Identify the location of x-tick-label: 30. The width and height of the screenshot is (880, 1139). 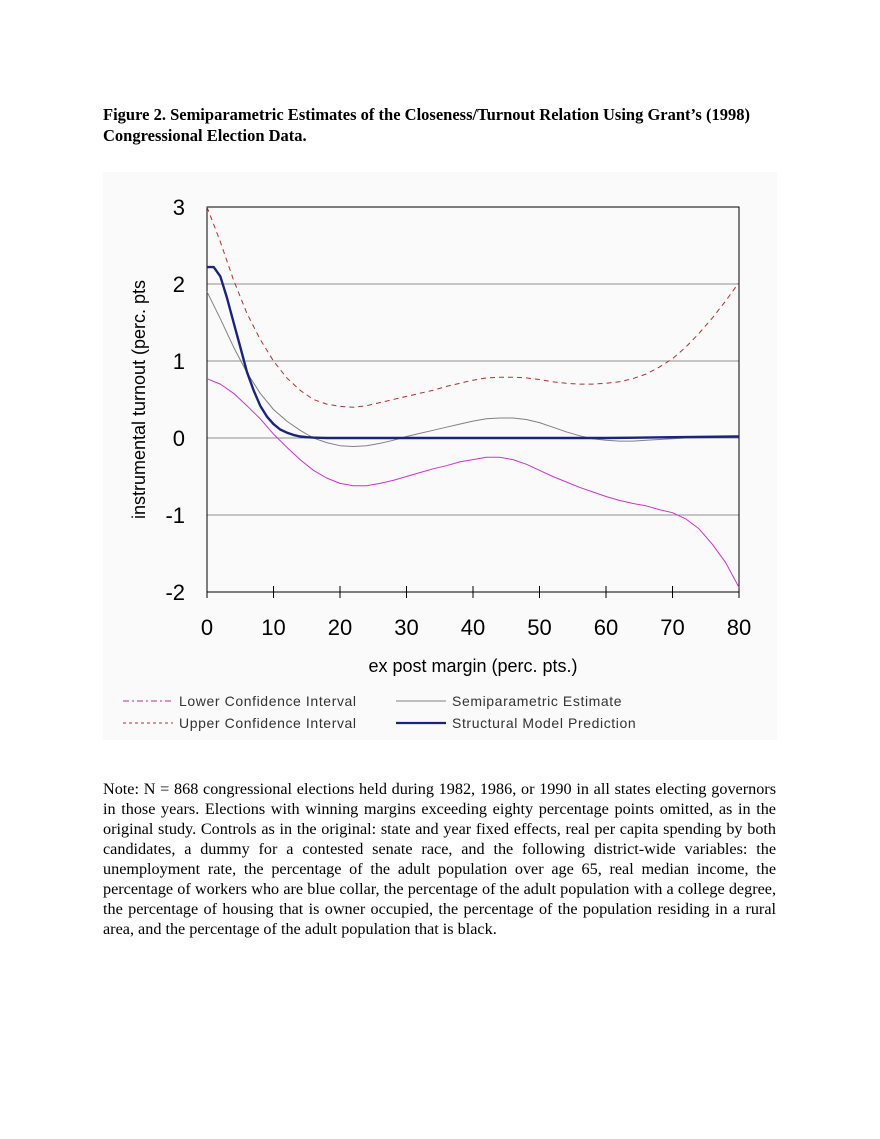
(406, 627).